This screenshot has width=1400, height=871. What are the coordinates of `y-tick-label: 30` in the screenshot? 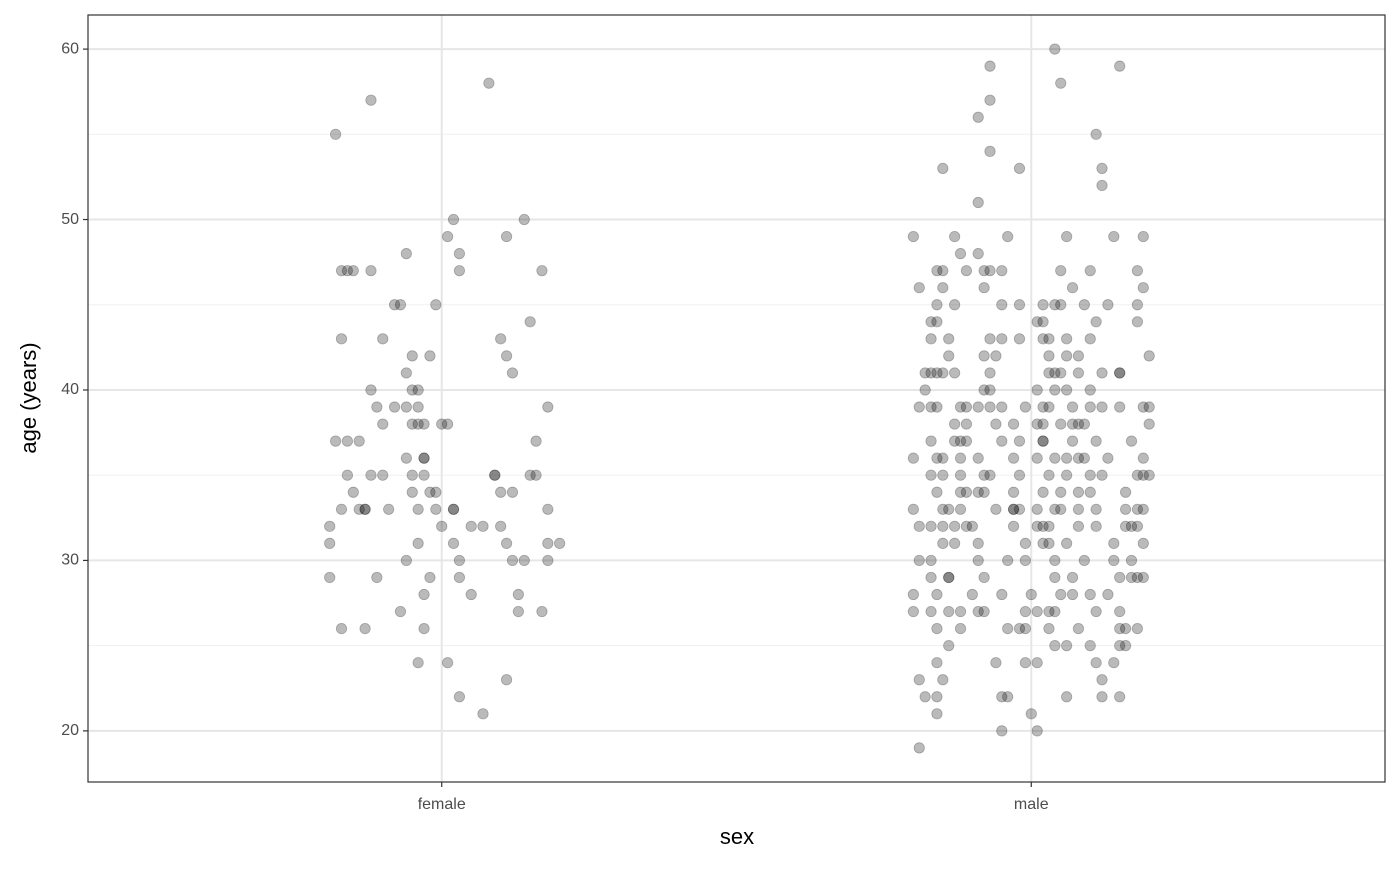 It's located at (70, 560).